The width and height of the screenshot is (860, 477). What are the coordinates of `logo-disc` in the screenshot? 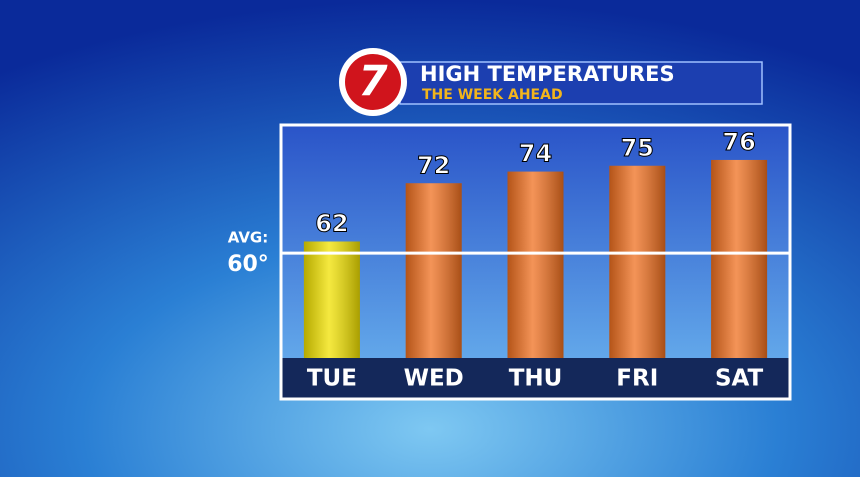 It's located at (373, 82).